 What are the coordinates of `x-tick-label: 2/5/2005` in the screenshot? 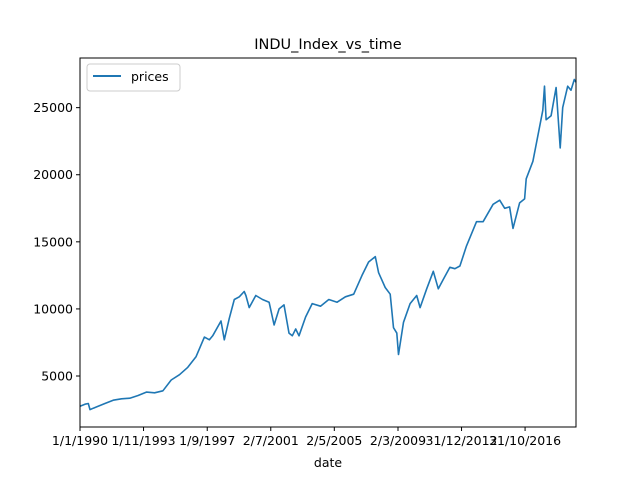 It's located at (334, 440).